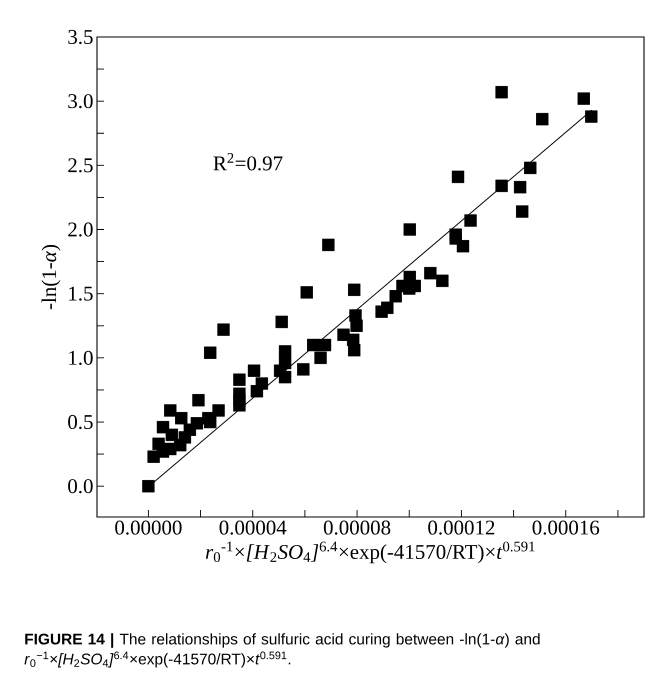 Image resolution: width=653 pixels, height=687 pixels. What do you see at coordinates (566, 527) in the screenshot?
I see `x-tick-label: 0.00016` at bounding box center [566, 527].